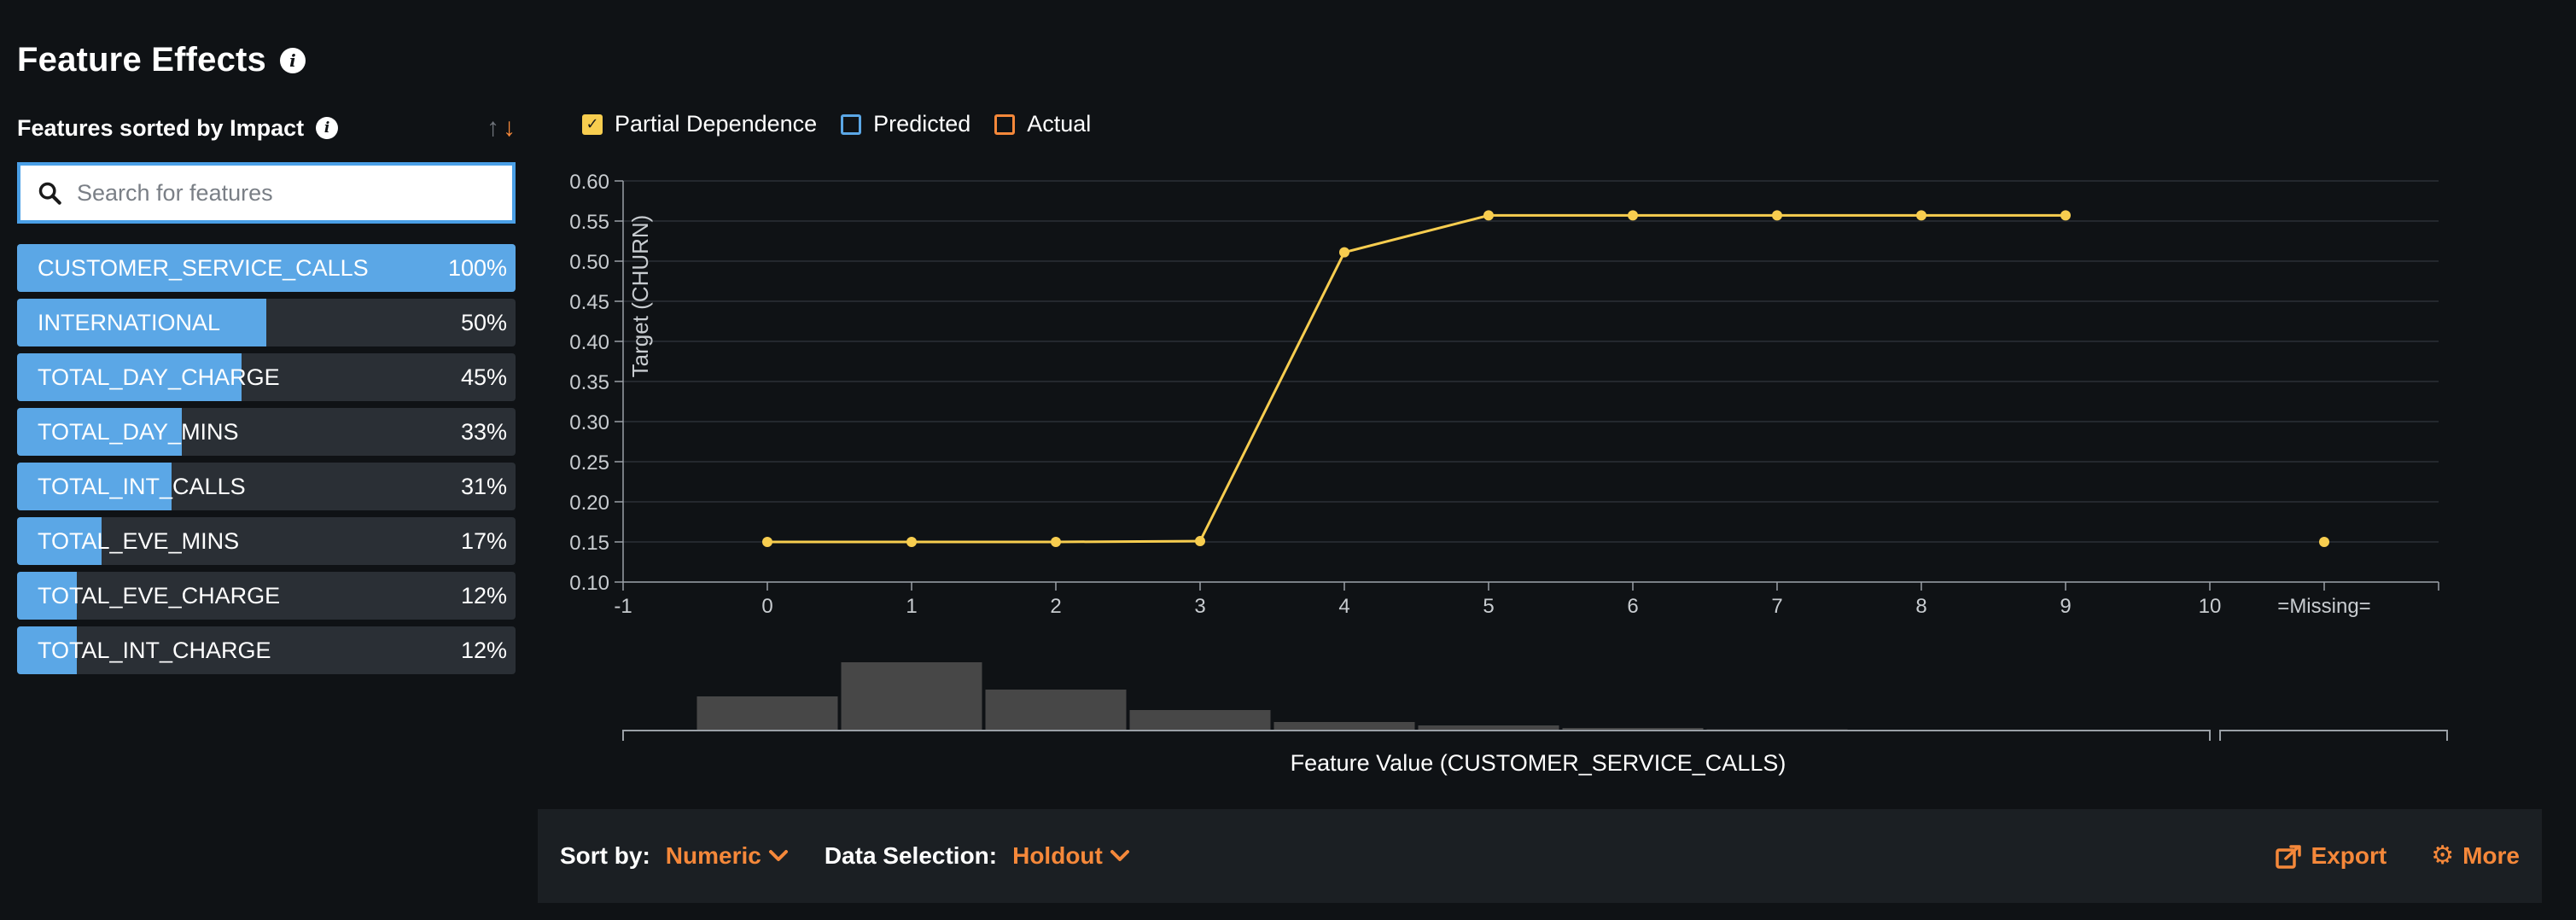 Image resolution: width=2576 pixels, height=920 pixels. I want to click on feature-name: CUSTOMER_SERVICE_CALLS, so click(203, 268).